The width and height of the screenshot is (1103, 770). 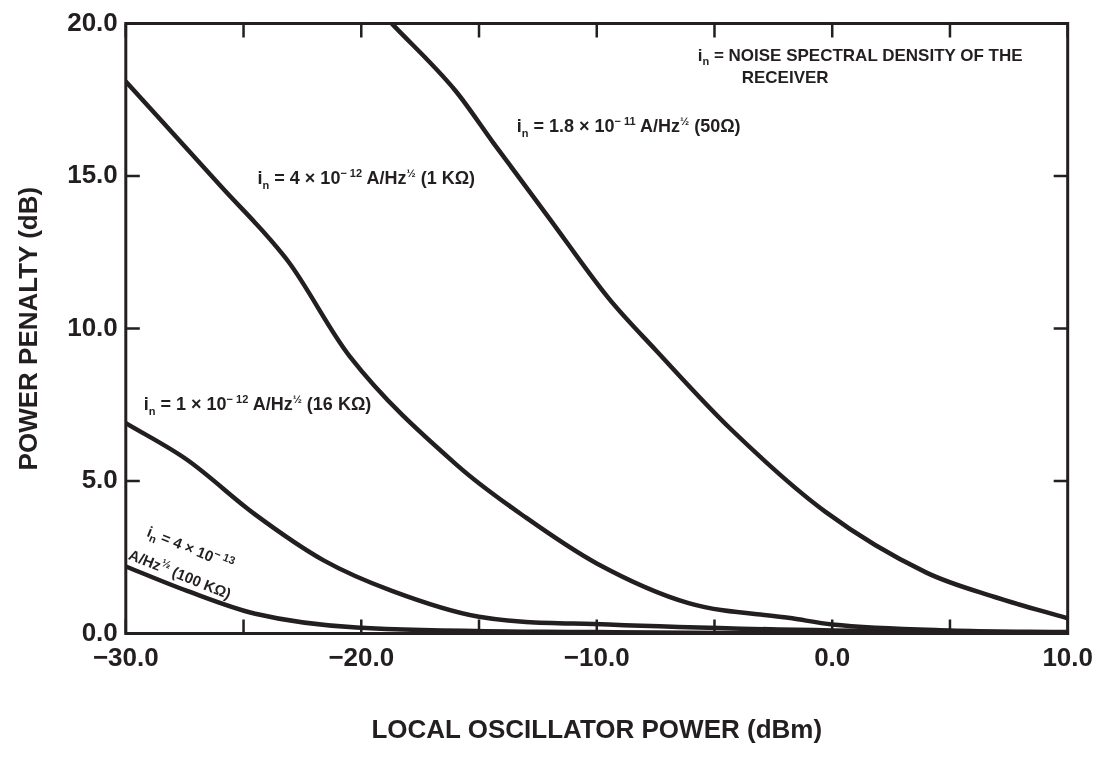 I want to click on series-label: i$_{n}$ = 1.8 × 10$^{− 11}$ A/Hz$^{½}$ (50Ω), so click(x=629, y=127).